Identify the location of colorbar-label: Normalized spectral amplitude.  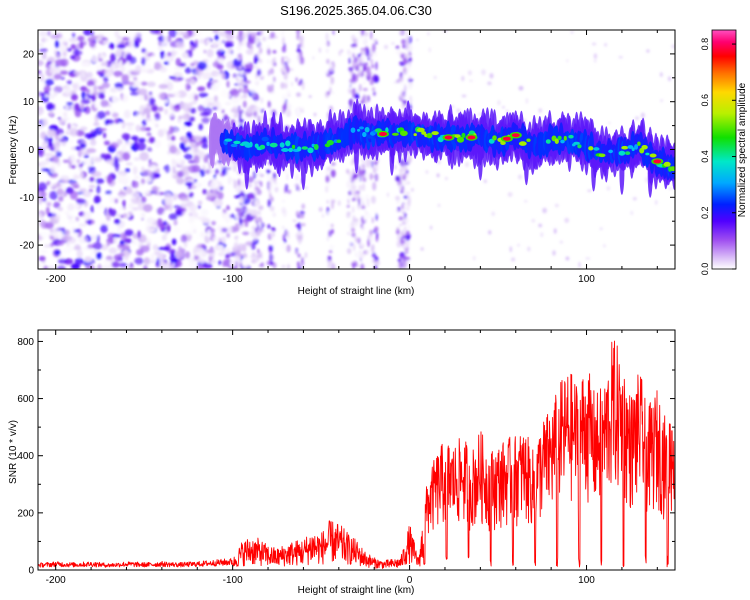
(742, 149).